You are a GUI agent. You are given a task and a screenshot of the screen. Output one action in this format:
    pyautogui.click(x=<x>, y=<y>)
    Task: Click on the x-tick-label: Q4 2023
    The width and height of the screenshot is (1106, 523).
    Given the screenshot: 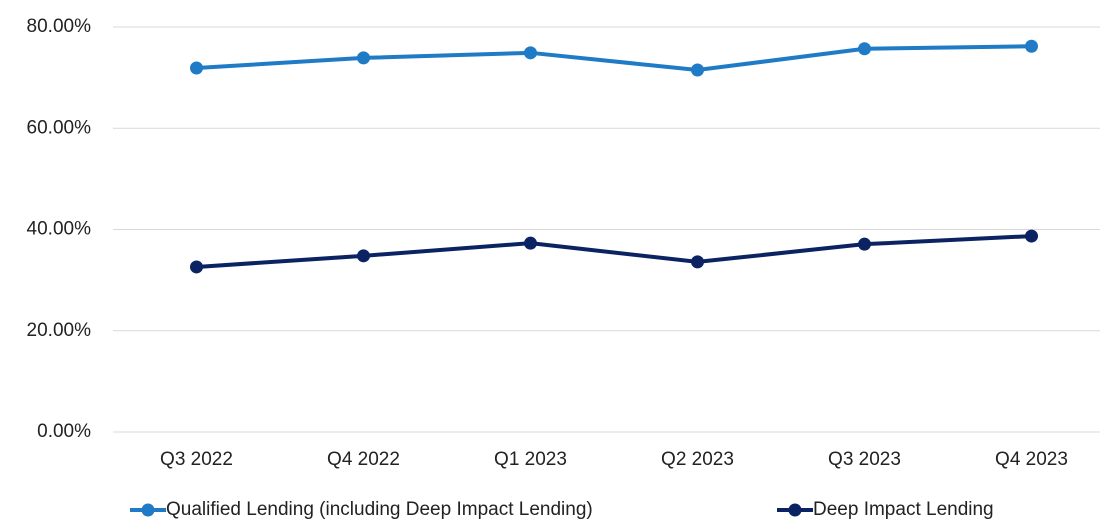 What is the action you would take?
    pyautogui.click(x=1031, y=459)
    